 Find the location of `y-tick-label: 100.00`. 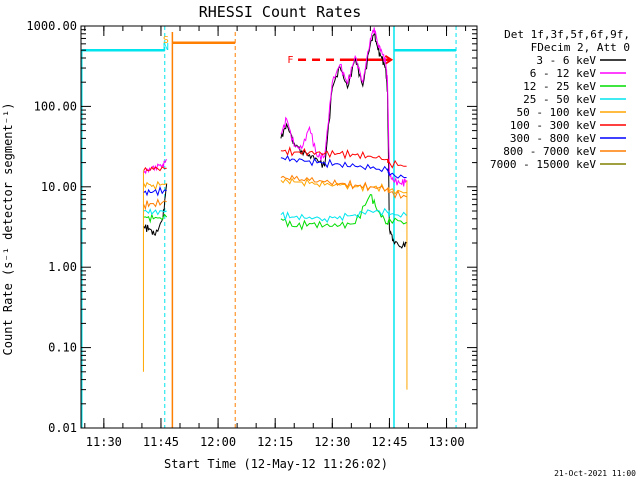

y-tick-label: 100.00 is located at coordinates (55, 106).